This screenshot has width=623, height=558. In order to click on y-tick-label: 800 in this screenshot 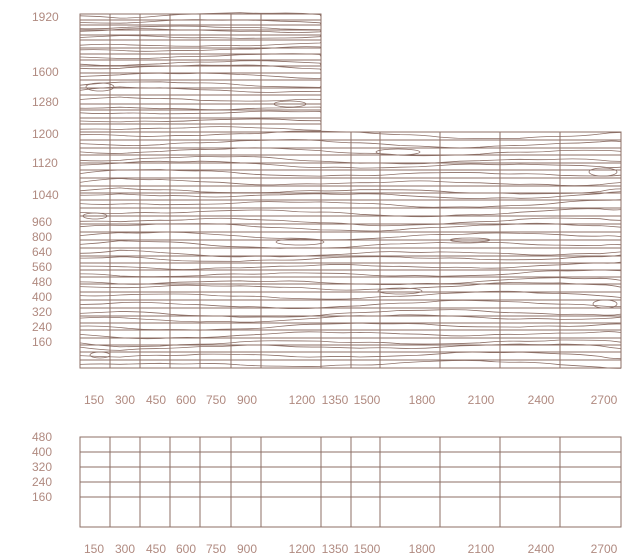, I will do `click(42, 237)`.